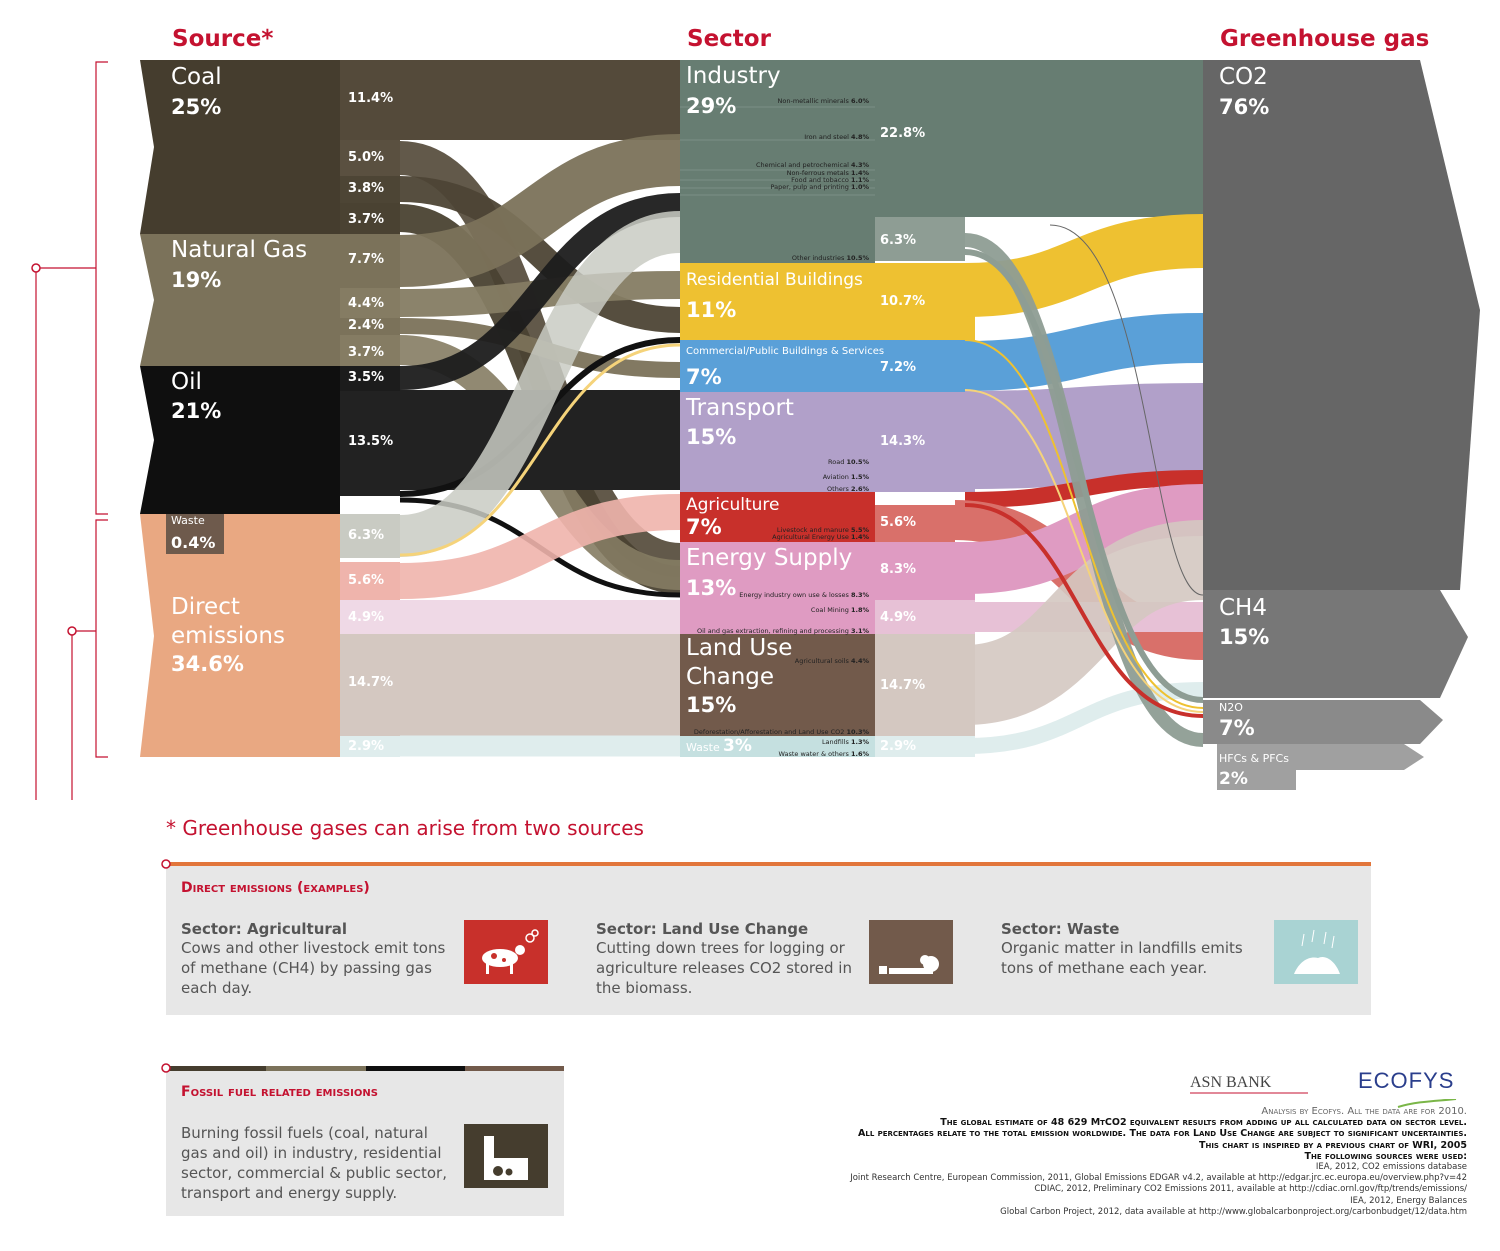 The image size is (1500, 1251). I want to click on sector-sub-item: Livestock and manure 5.5%, so click(822, 530).